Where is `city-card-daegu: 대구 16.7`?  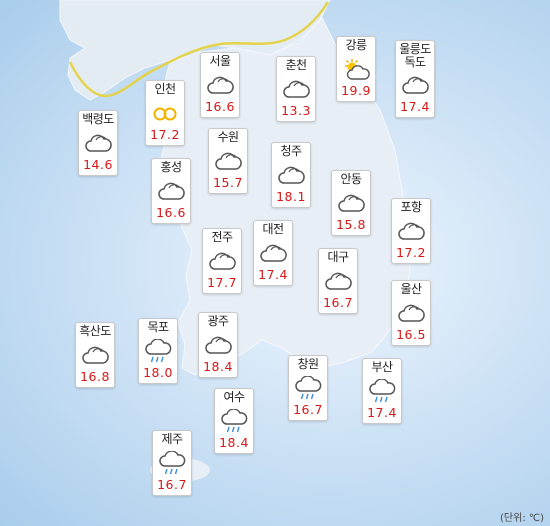 city-card-daegu: 대구 16.7 is located at coordinates (338, 281).